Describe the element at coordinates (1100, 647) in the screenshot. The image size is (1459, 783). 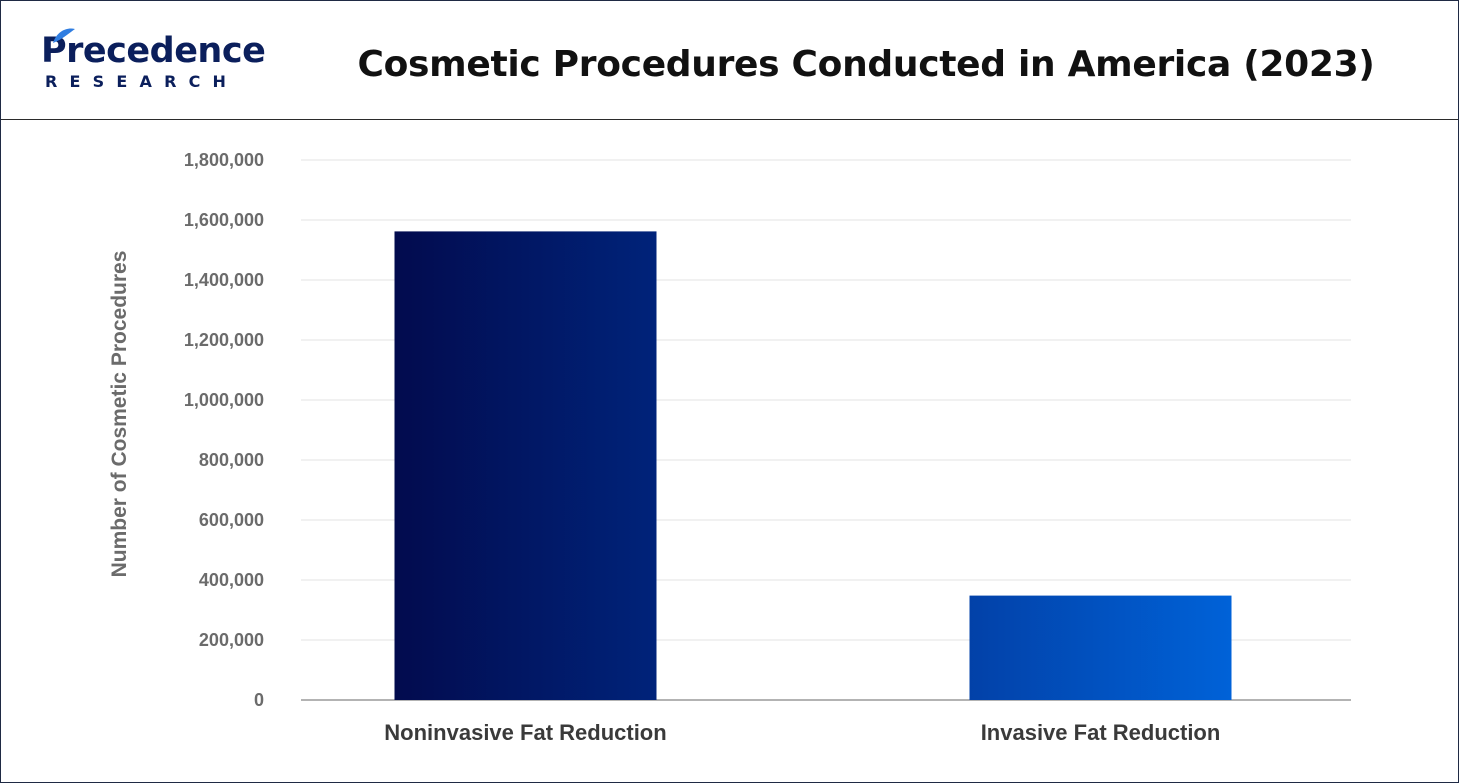
I see `bar-invasive` at that location.